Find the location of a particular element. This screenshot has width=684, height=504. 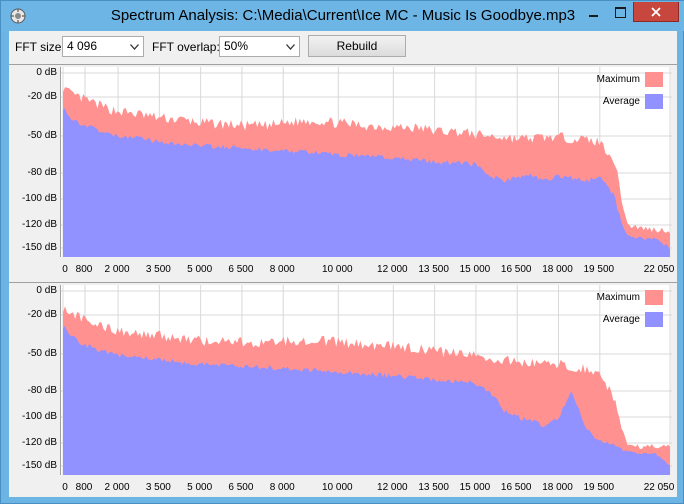

fft-size-value: 4 096 is located at coordinates (82, 46).